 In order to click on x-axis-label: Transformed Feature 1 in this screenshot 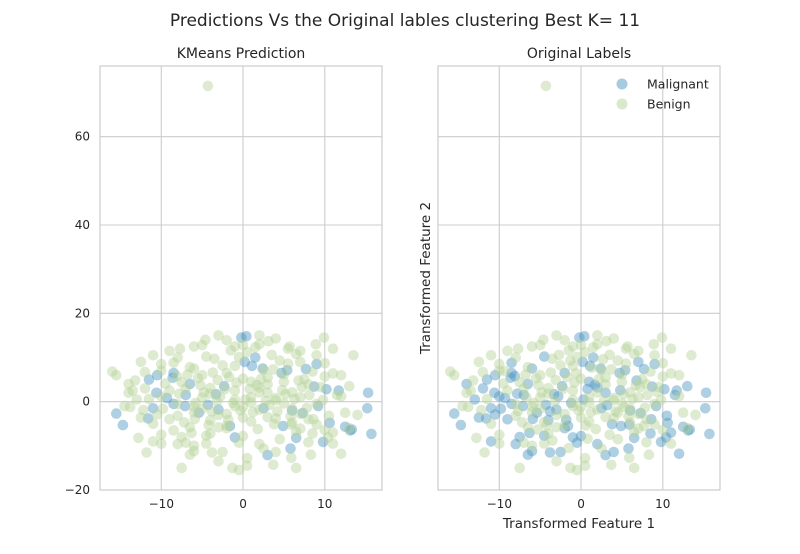, I will do `click(578, 524)`.